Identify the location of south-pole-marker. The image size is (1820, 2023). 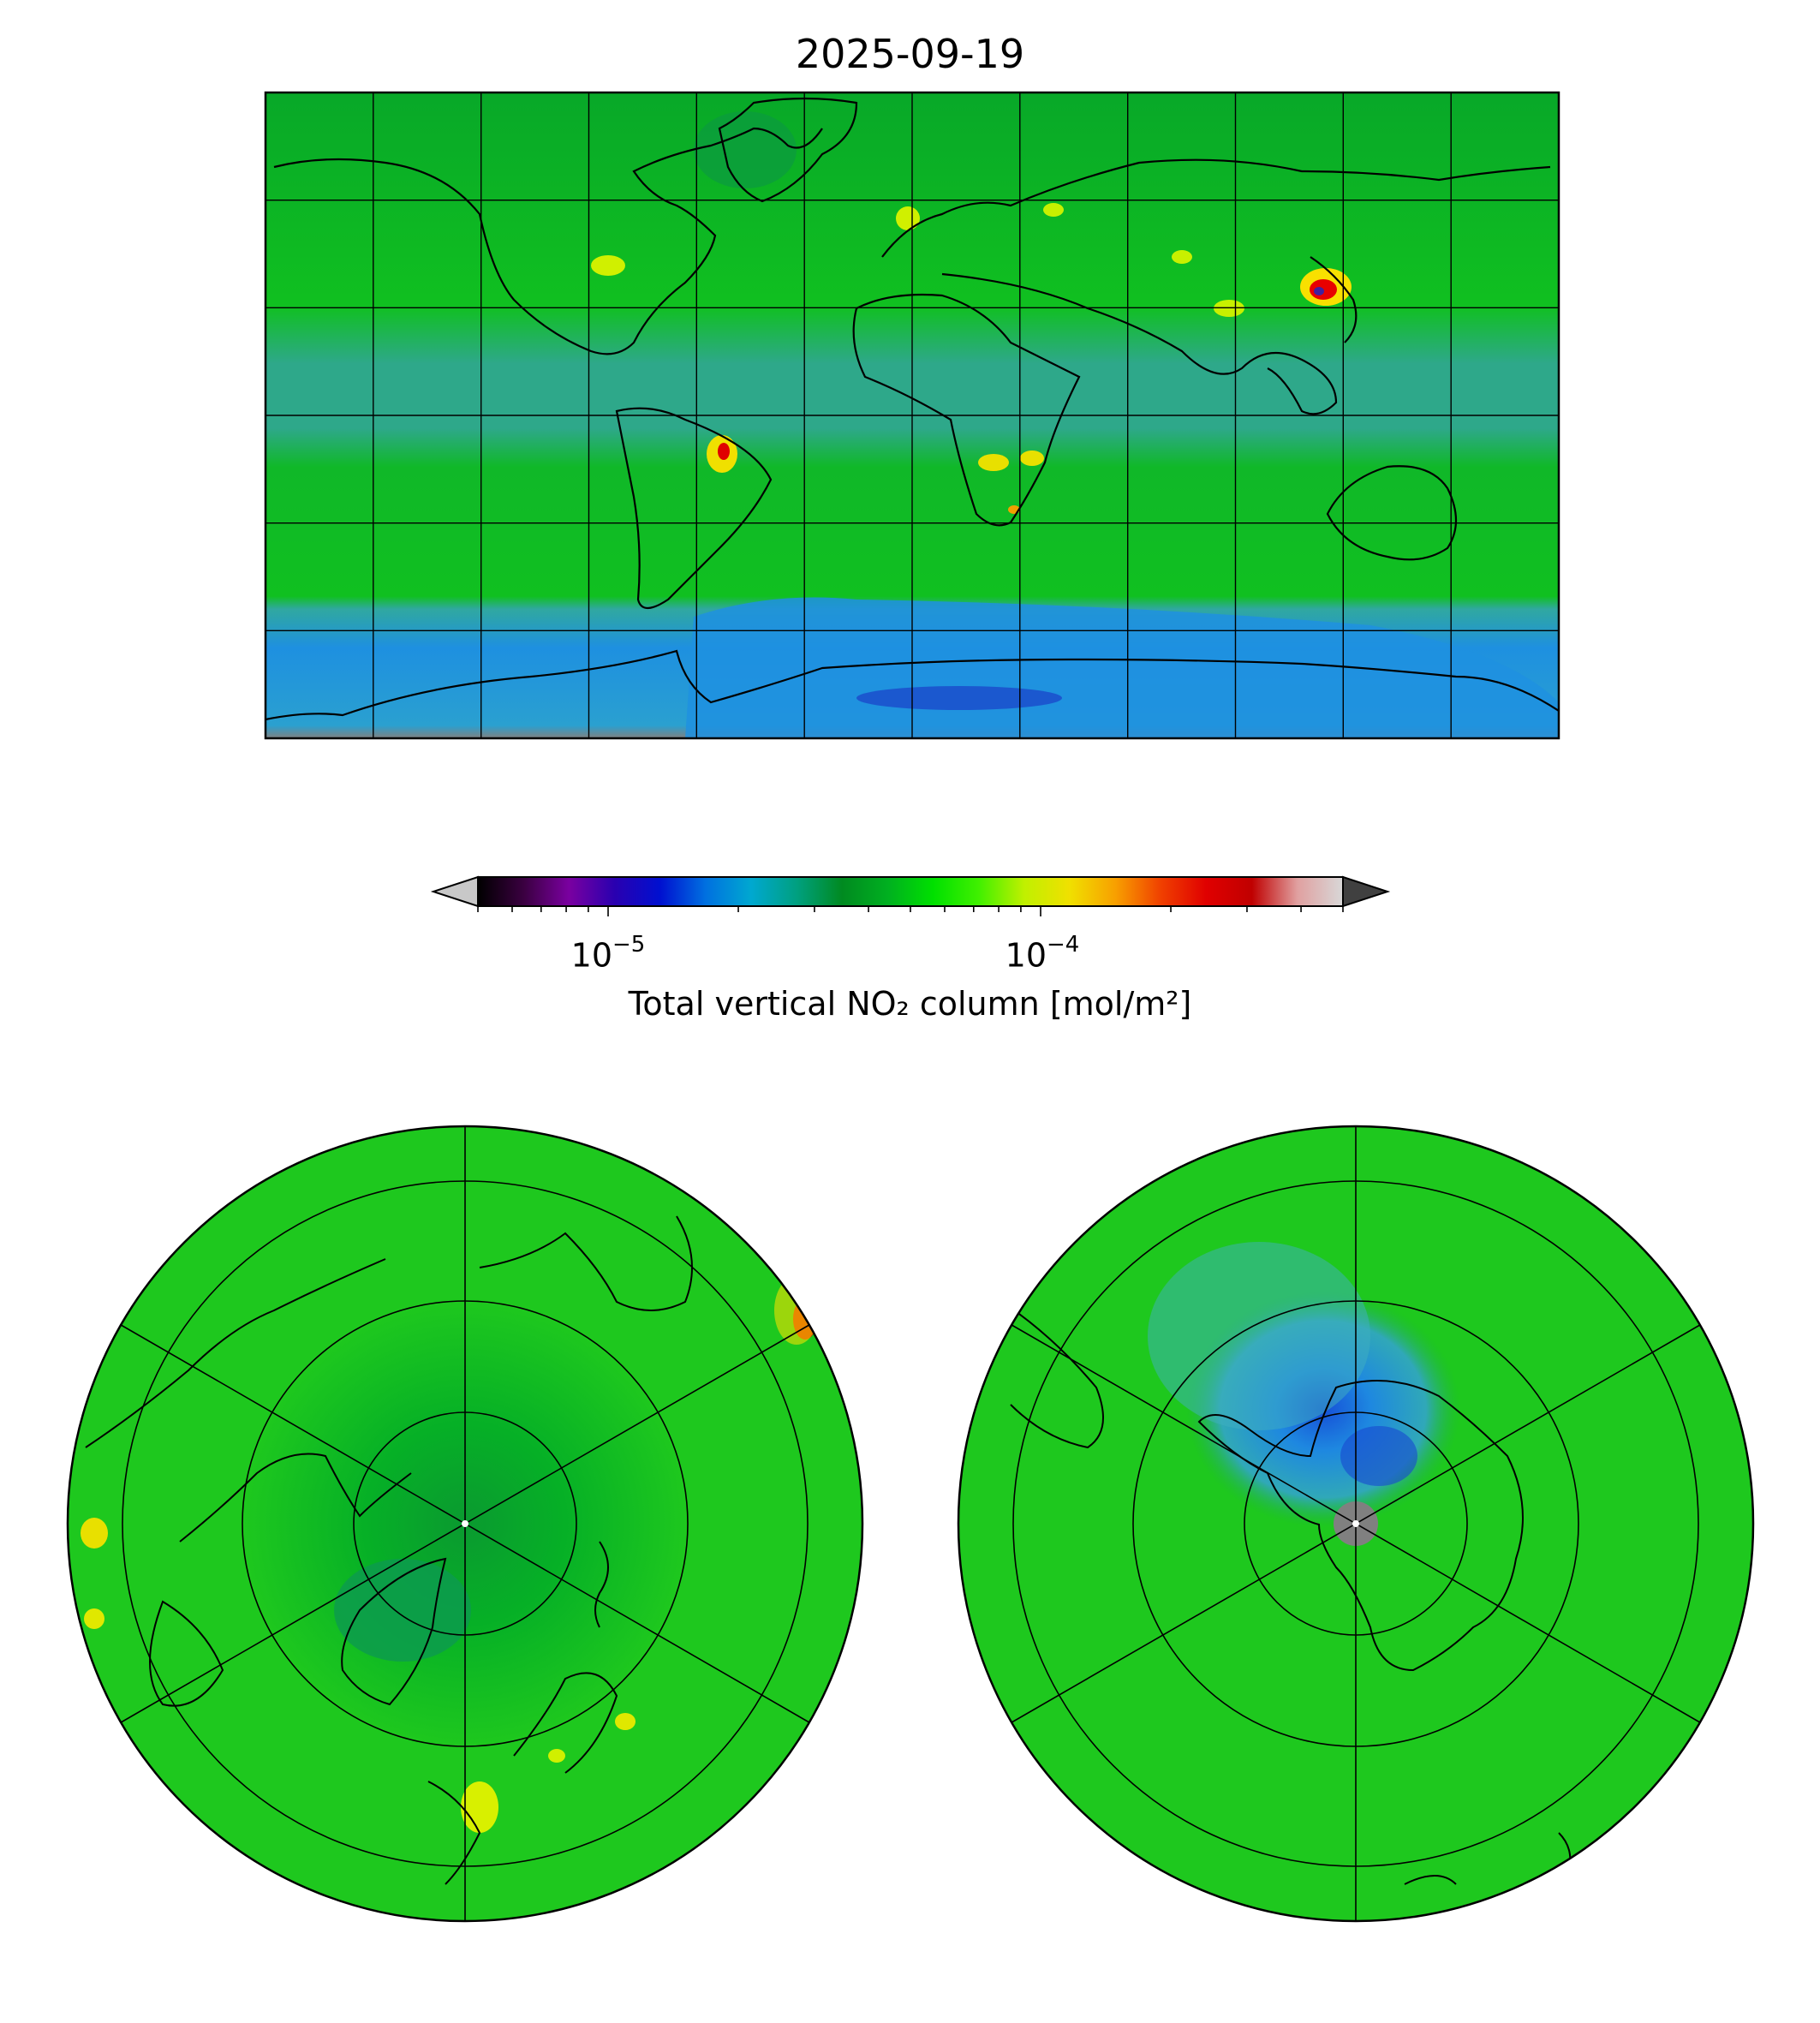
(1356, 1523).